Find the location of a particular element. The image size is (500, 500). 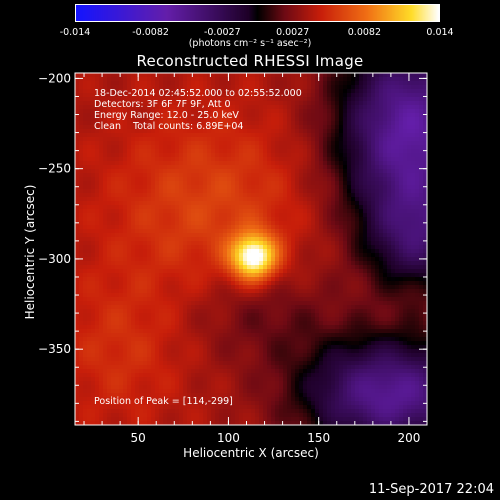

footer-date: 11-Sep-2017 22:04 is located at coordinates (431, 489).